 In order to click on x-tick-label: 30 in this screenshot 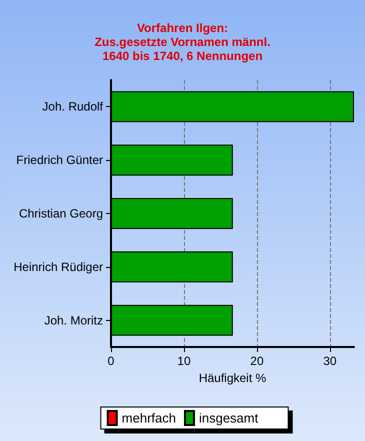, I will do `click(330, 361)`.